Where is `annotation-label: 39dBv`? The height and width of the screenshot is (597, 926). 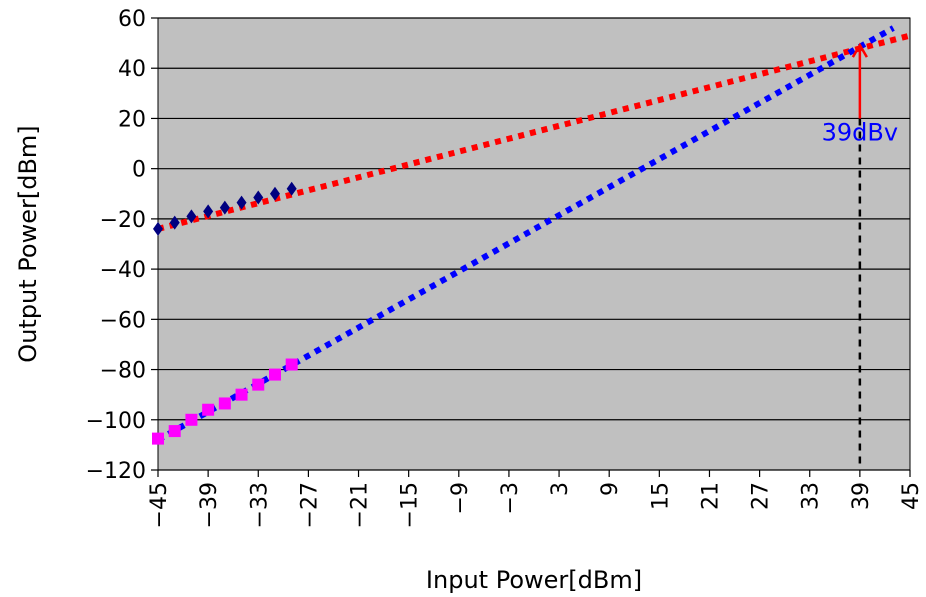
annotation-label: 39dBv is located at coordinates (860, 132).